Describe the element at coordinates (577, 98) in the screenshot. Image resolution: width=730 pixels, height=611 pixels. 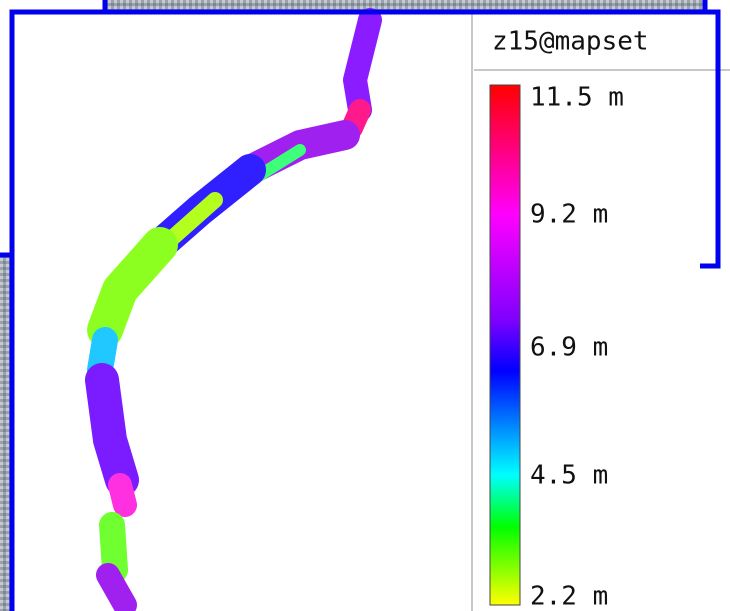
I see `legend-label: 11.5 m` at that location.